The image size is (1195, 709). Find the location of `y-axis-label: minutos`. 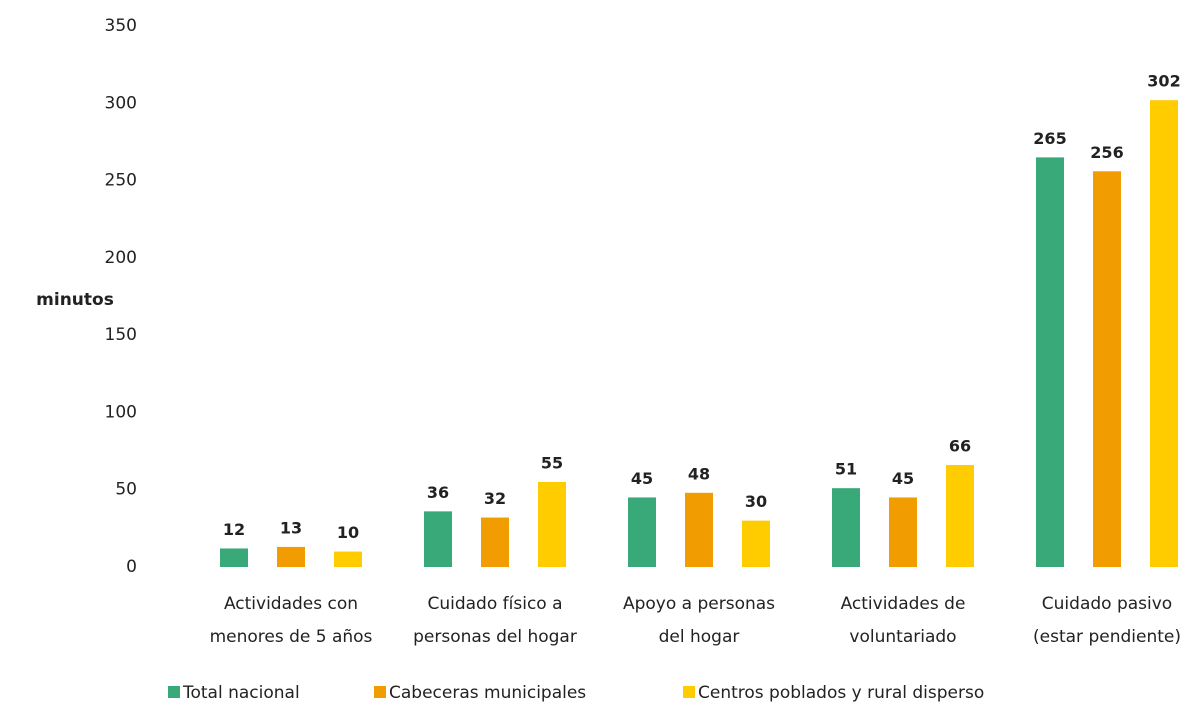

y-axis-label: minutos is located at coordinates (75, 300).